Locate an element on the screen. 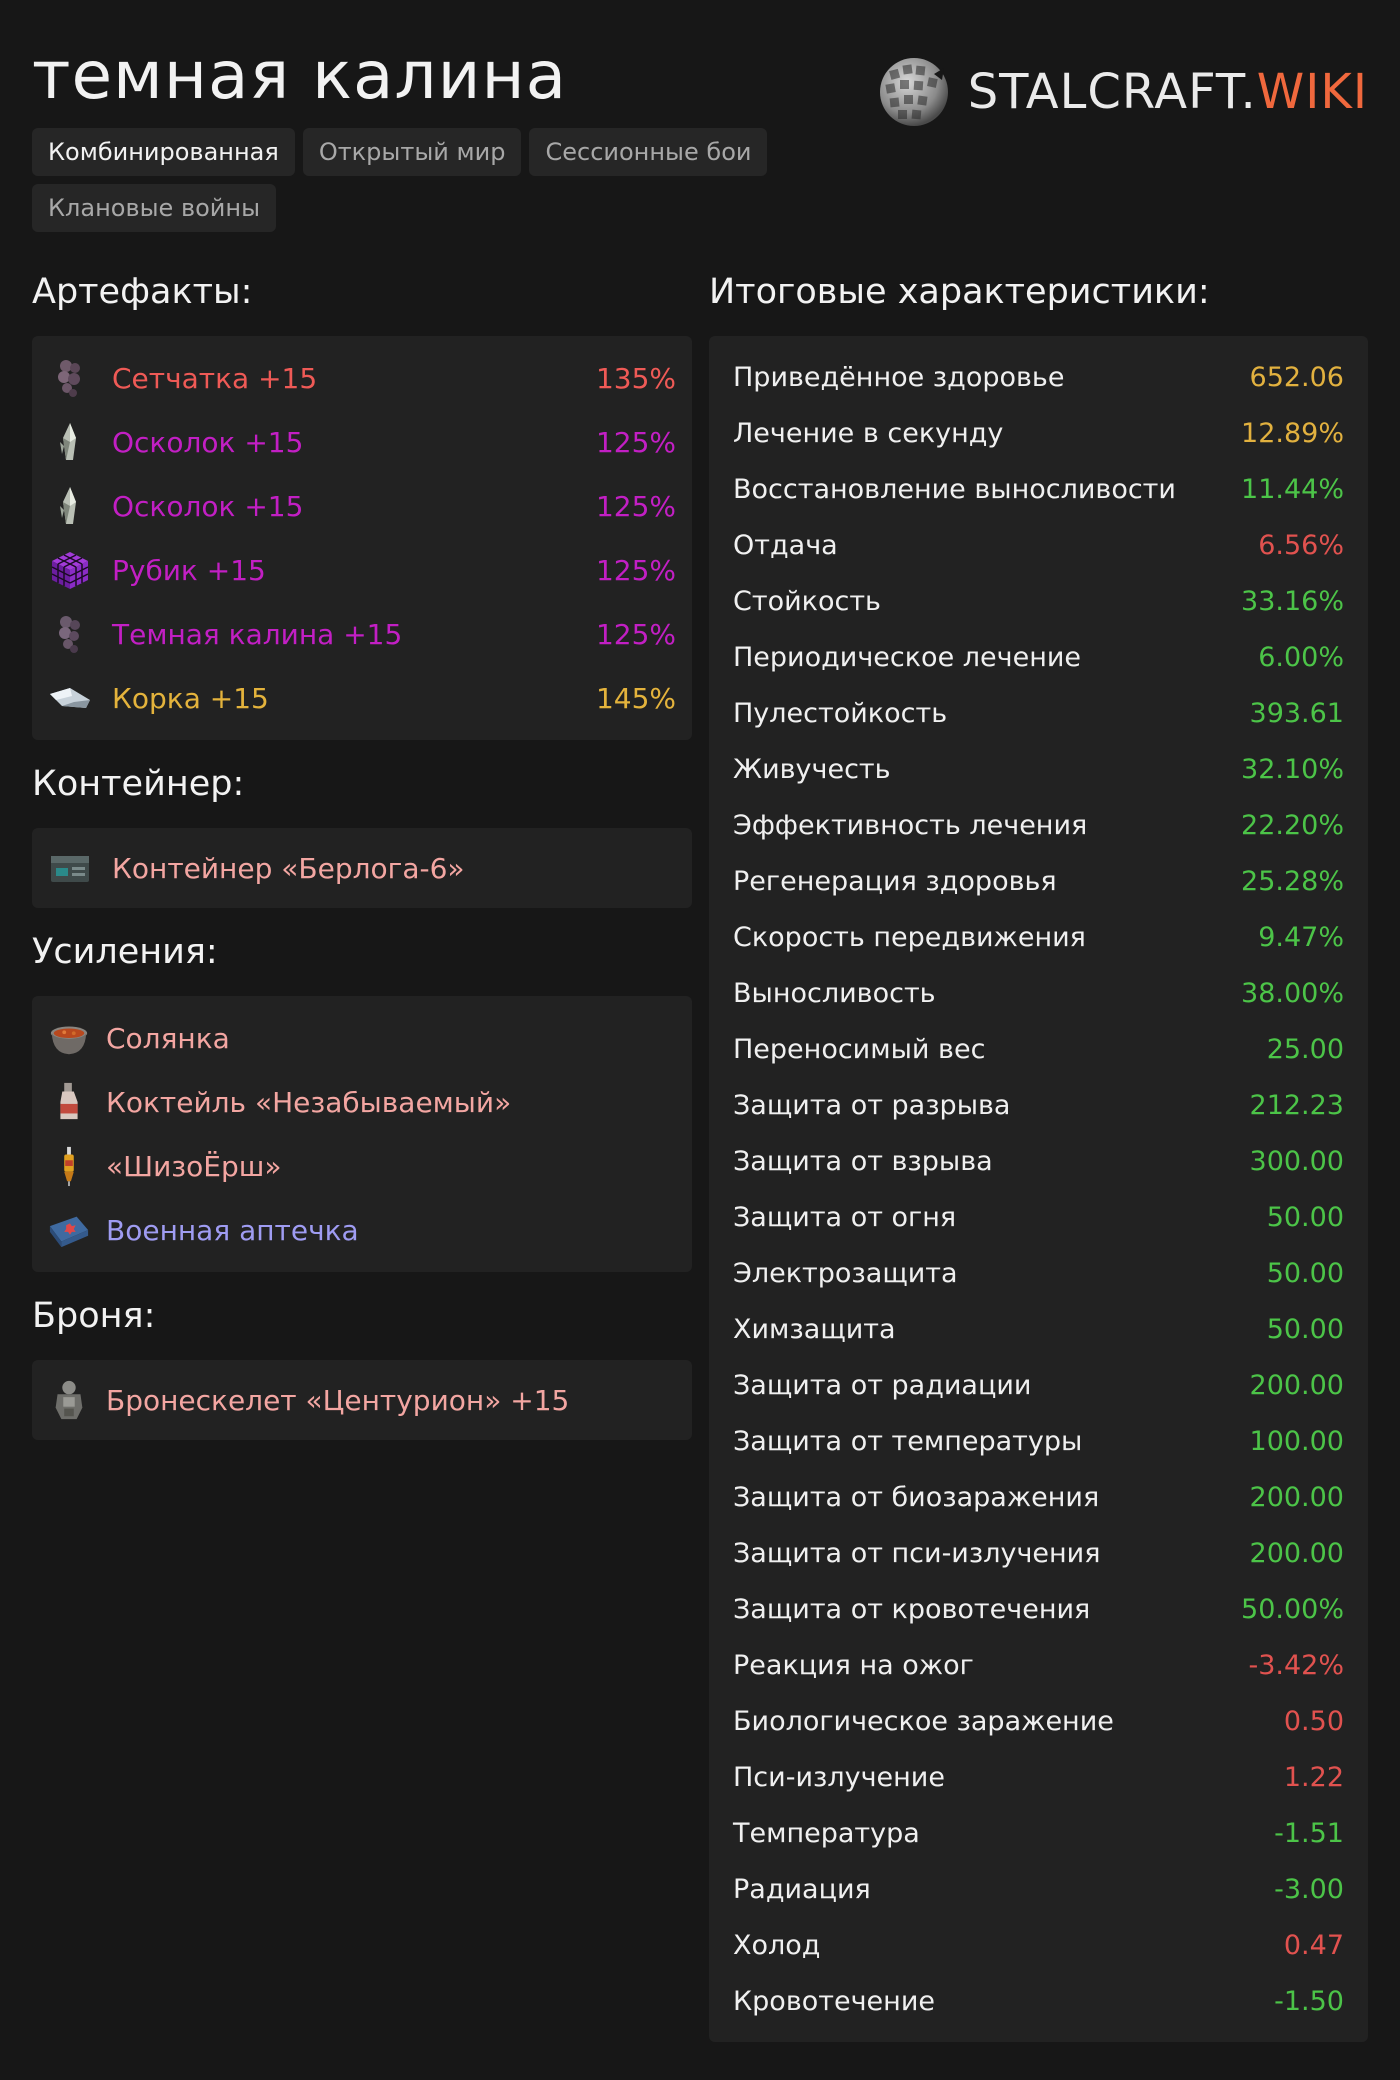  logo-text-accent: WIKI is located at coordinates (1312, 92).